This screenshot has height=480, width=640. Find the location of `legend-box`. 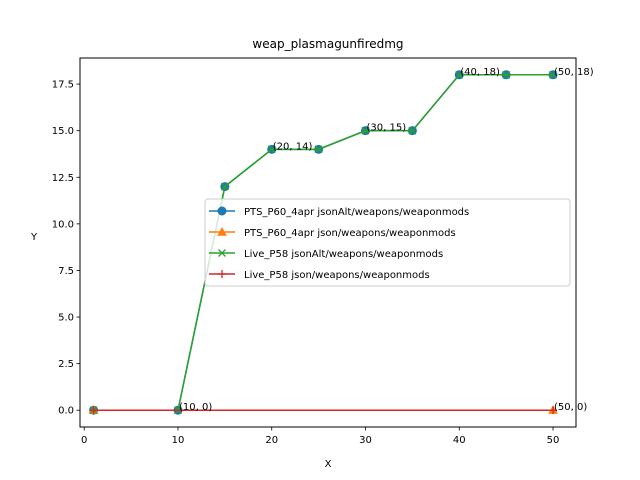

legend-box is located at coordinates (387, 242).